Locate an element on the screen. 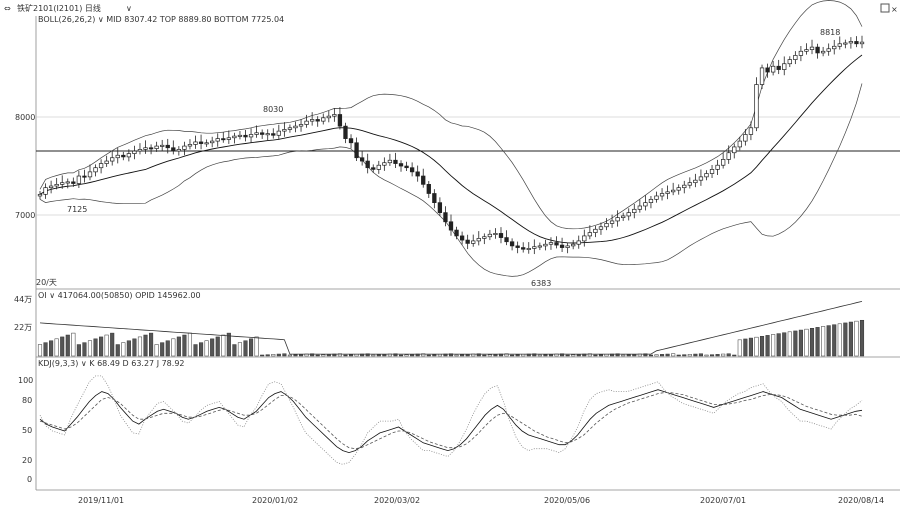  y-tick-0: 0 is located at coordinates (29, 479).